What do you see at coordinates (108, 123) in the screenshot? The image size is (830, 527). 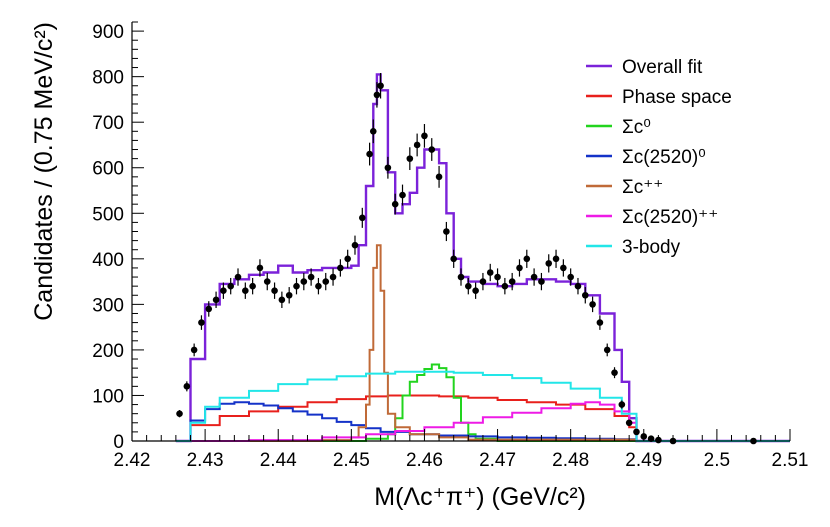 I see `y-tick-label: 700` at bounding box center [108, 123].